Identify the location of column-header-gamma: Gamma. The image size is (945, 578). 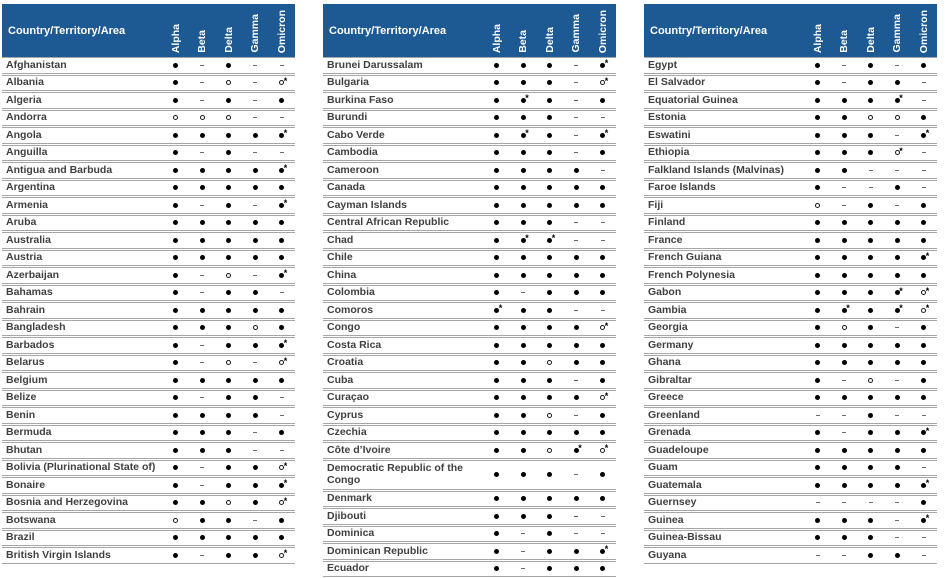
(897, 30).